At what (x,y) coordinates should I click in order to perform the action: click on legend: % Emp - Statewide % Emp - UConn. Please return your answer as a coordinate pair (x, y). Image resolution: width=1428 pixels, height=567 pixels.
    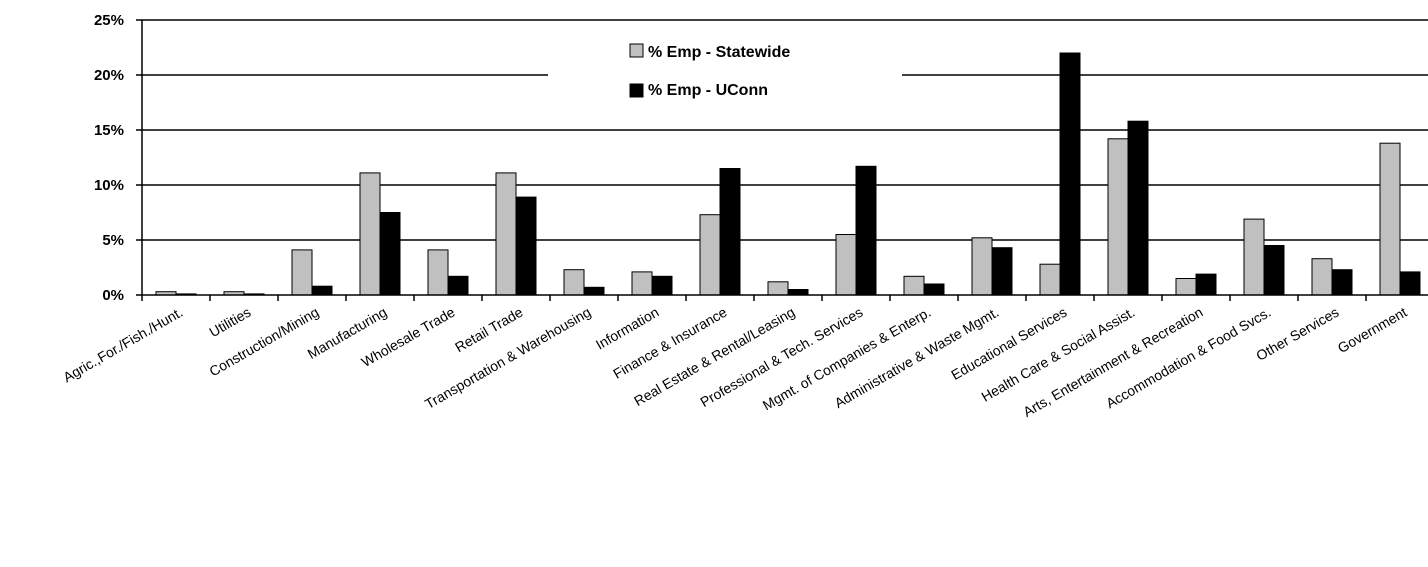
    Looking at the image, I should click on (725, 70).